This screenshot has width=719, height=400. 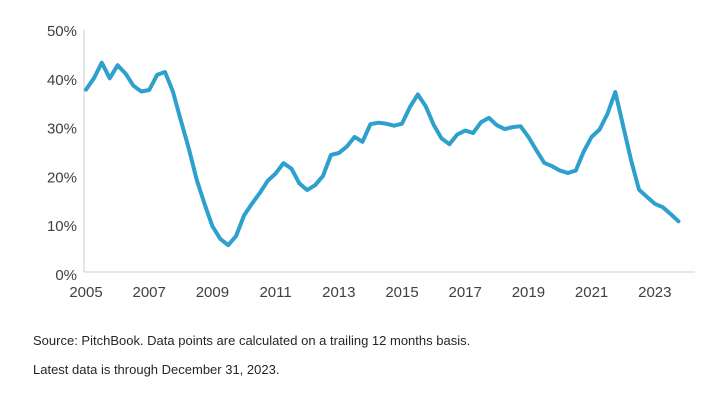 I want to click on x-tick-label: 2023, so click(x=654, y=292).